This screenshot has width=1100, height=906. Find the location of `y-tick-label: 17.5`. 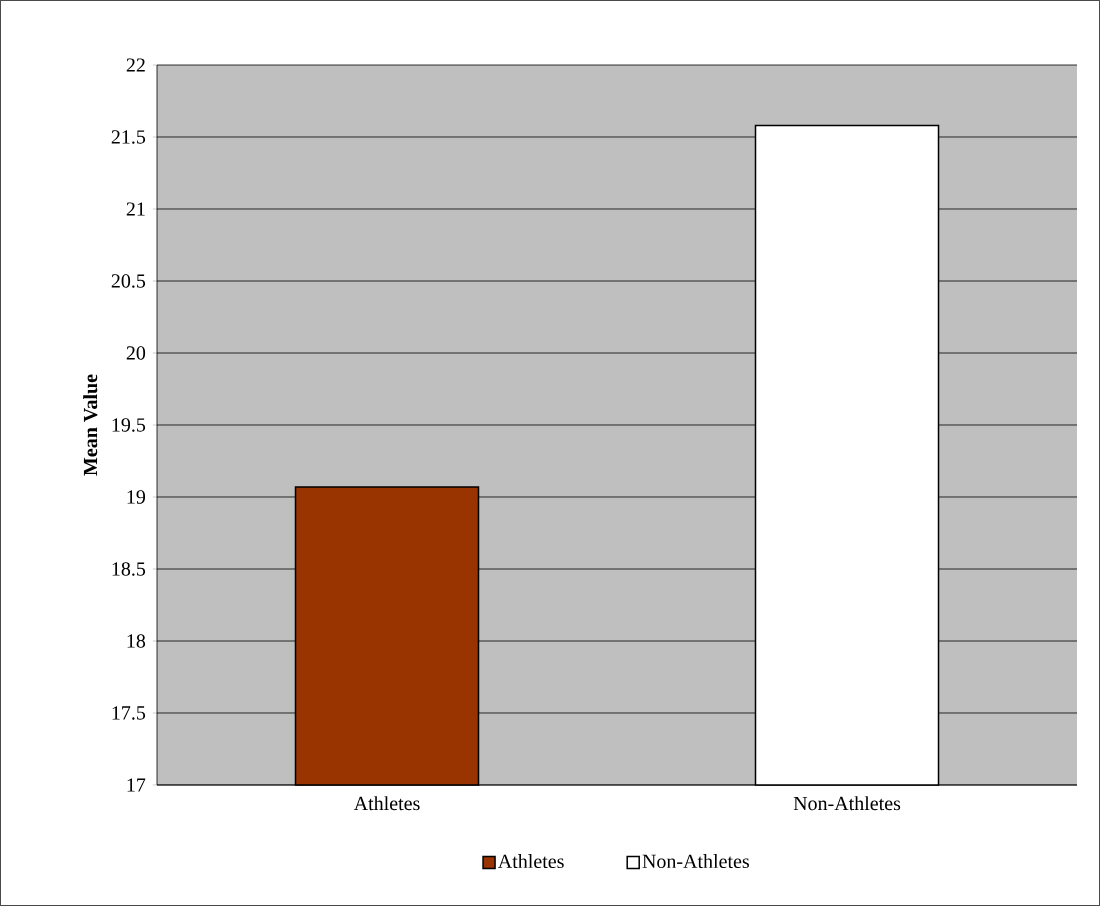

y-tick-label: 17.5 is located at coordinates (129, 713).